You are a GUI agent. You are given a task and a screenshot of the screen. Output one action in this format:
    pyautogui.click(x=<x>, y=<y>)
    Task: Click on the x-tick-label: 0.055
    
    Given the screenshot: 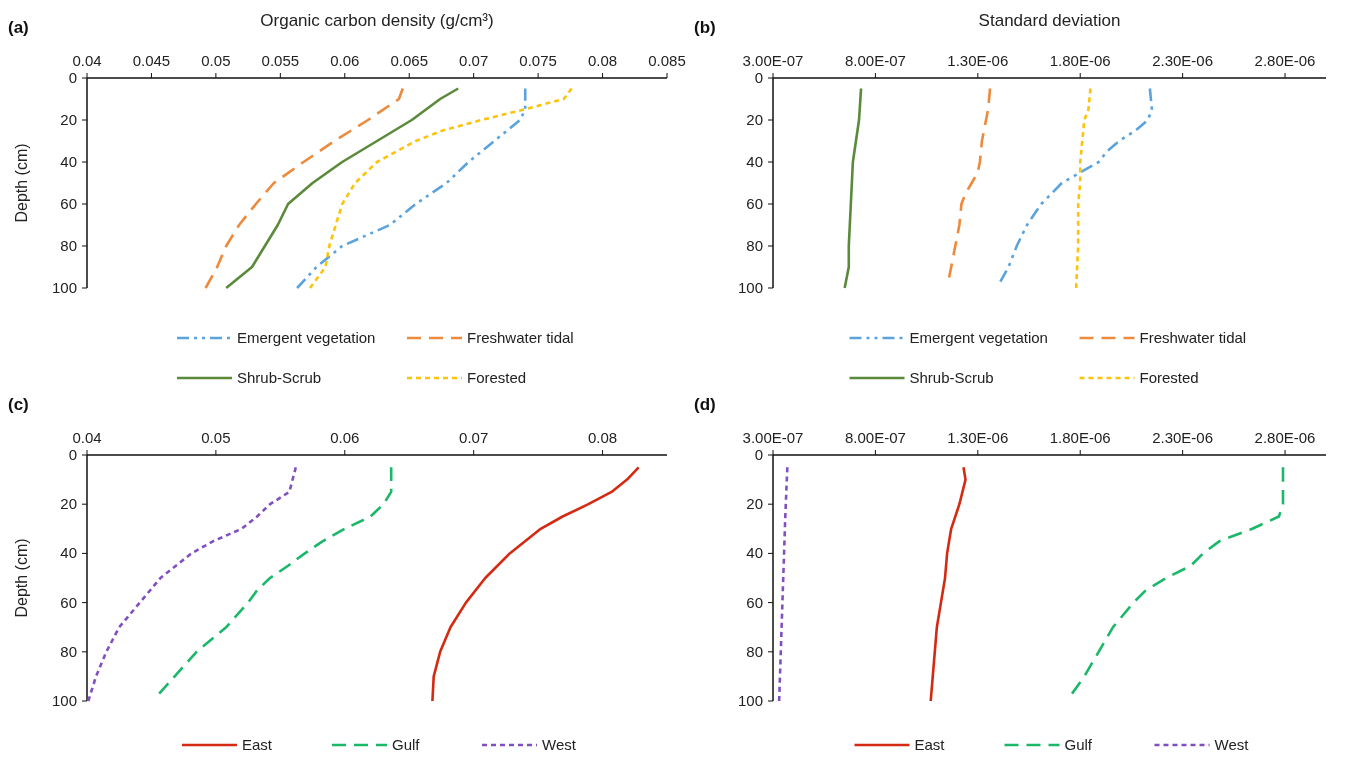 What is the action you would take?
    pyautogui.click(x=280, y=60)
    